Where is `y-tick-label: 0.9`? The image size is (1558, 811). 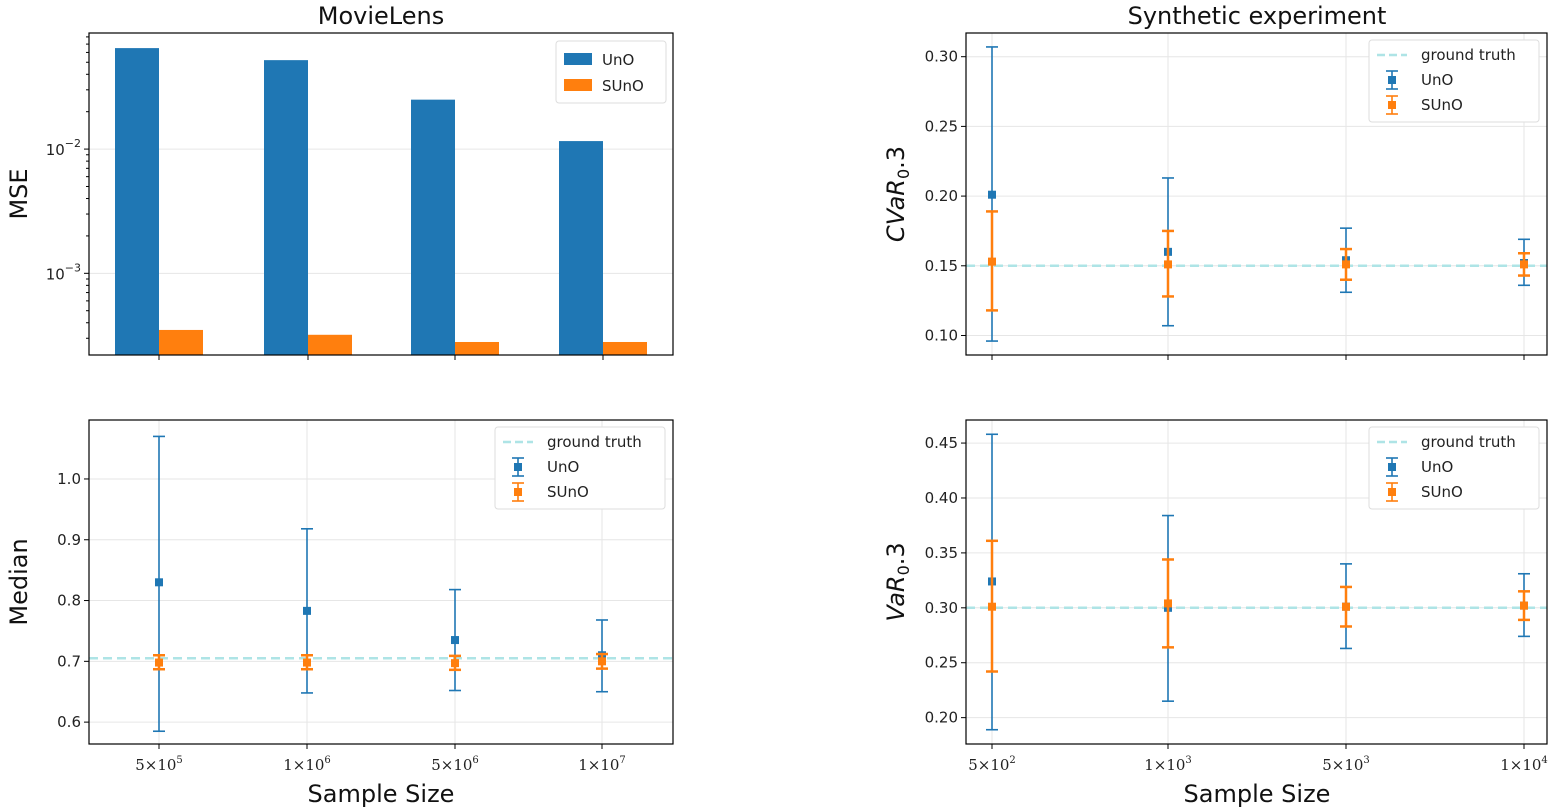 y-tick-label: 0.9 is located at coordinates (69, 540).